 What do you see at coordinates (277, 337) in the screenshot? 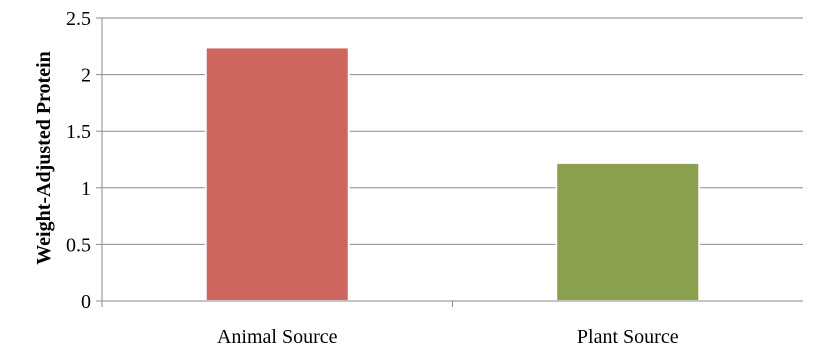
I see `x-category-label: Animal Source` at bounding box center [277, 337].